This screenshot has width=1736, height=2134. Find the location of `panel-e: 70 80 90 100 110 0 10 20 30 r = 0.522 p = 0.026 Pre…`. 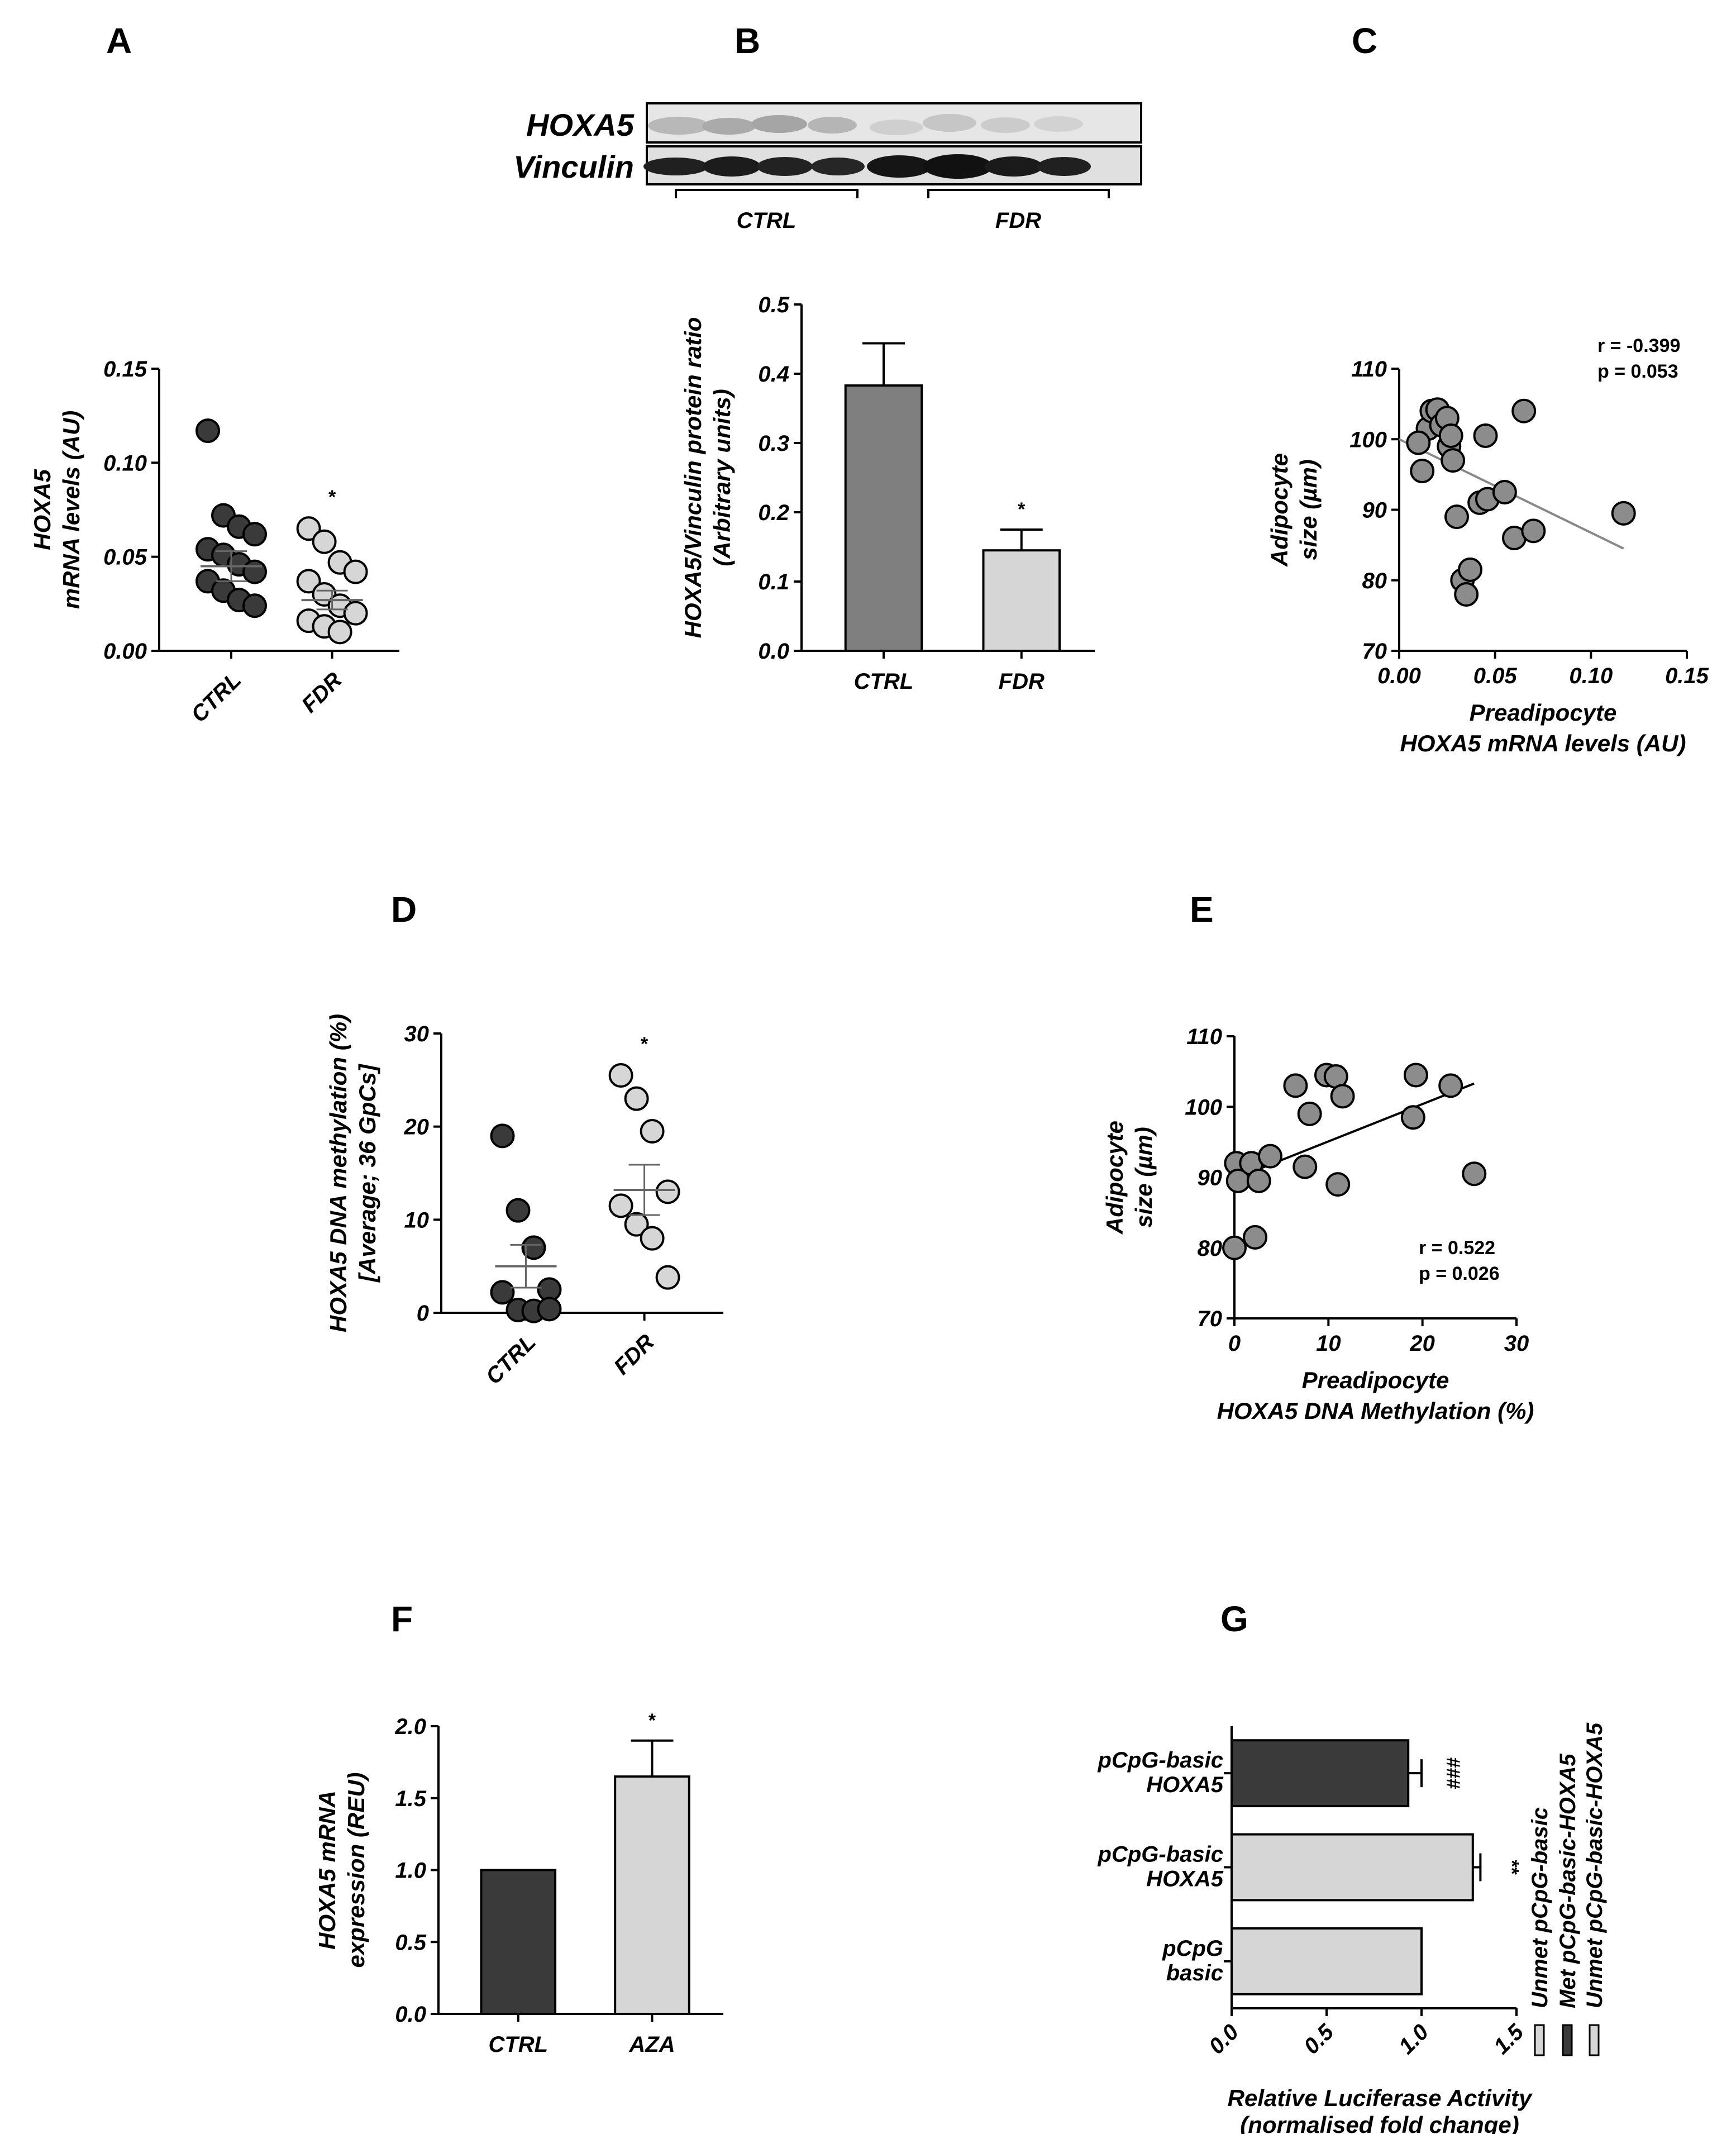

panel-e: 70 80 90 100 110 0 10 20 30 r = 0.522 p = 0.026 Pre… is located at coordinates (1359, 1224).